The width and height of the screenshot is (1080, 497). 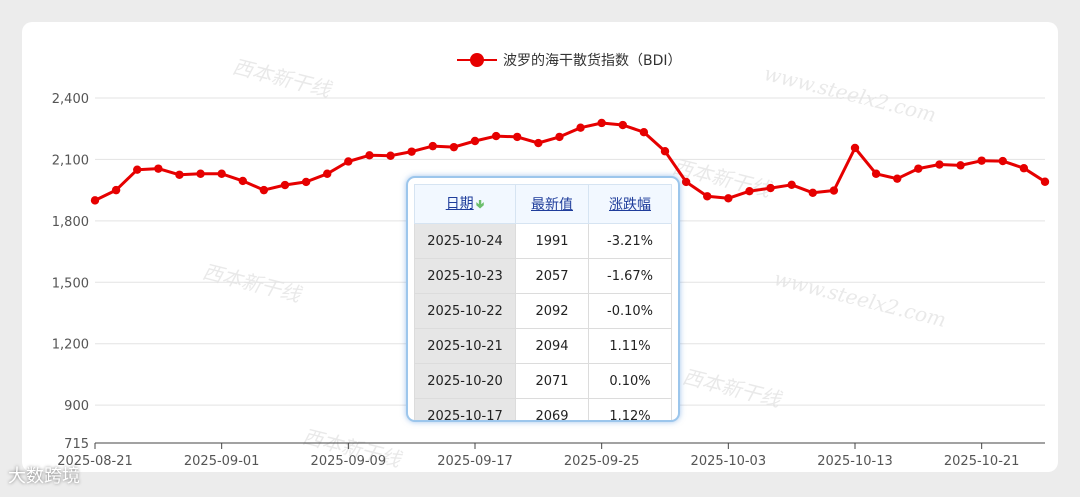 I want to click on table-cell-change: 1.11%, so click(x=630, y=346).